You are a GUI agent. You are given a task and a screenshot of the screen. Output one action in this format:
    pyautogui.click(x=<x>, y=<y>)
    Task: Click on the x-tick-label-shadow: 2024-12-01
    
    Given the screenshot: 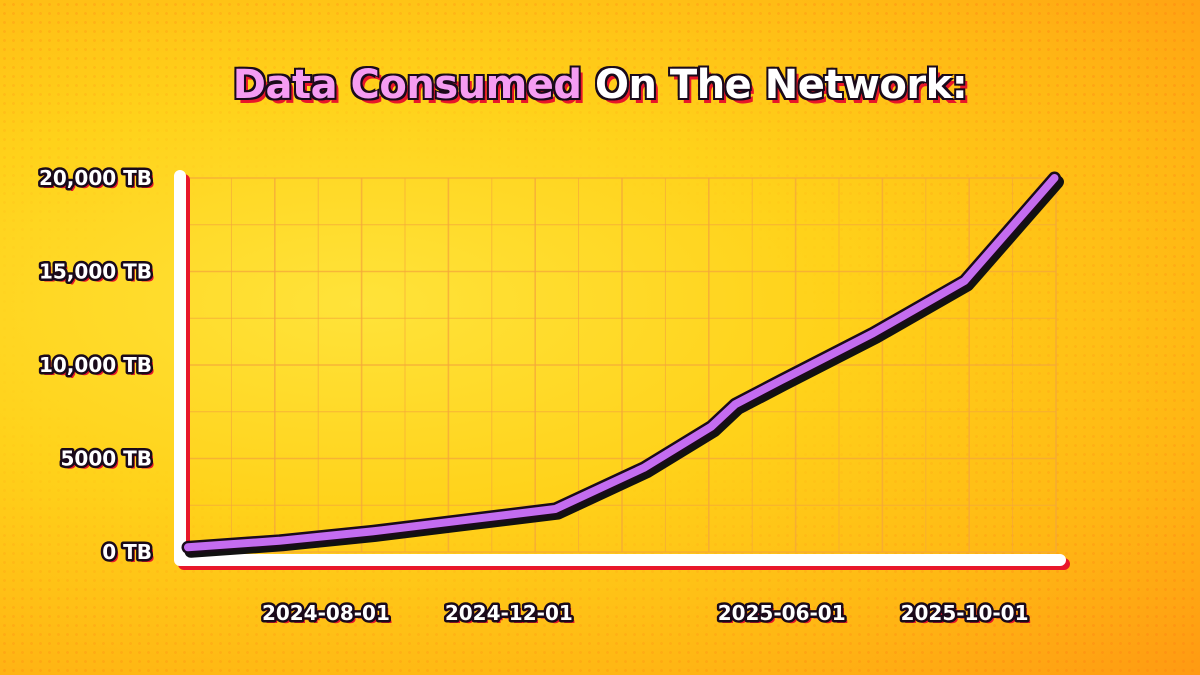 What is the action you would take?
    pyautogui.click(x=512, y=616)
    